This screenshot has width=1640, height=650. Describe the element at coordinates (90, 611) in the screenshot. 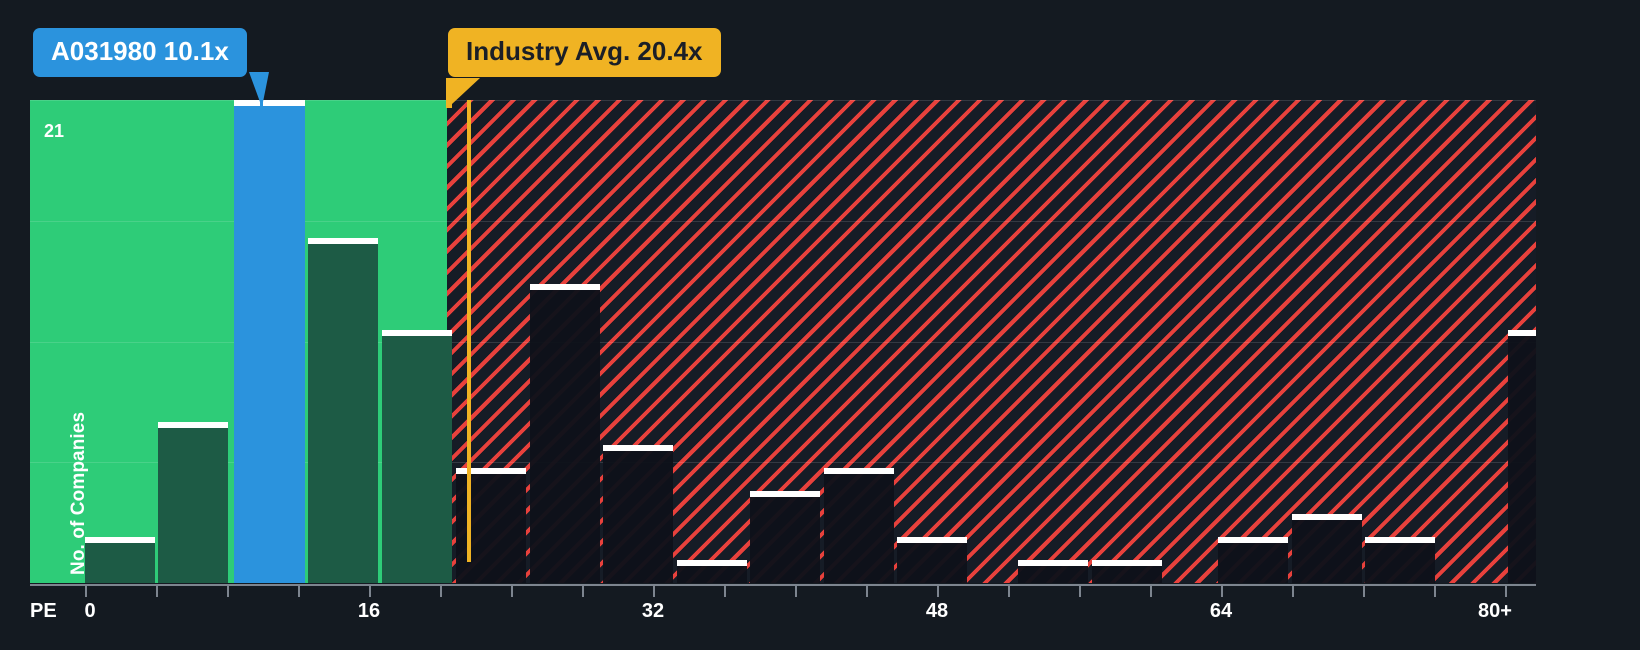

I see `x-axis-tick-label-0: 0` at that location.